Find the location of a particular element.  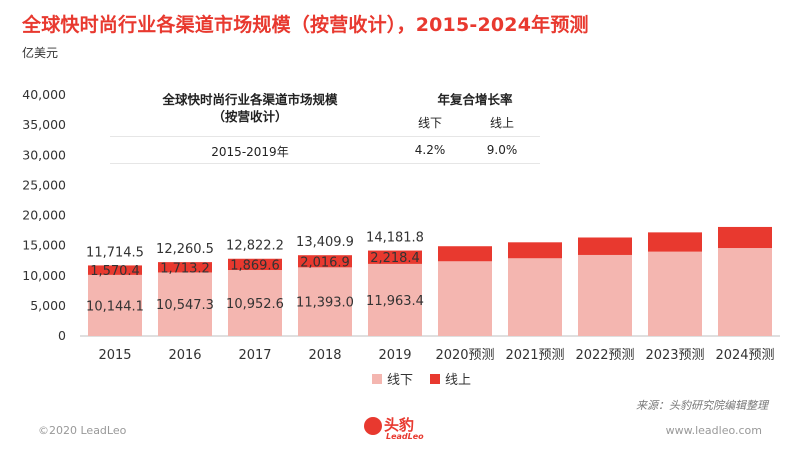

table-title-line1: 全球快时尚行业各渠道市场规模 is located at coordinates (250, 99).